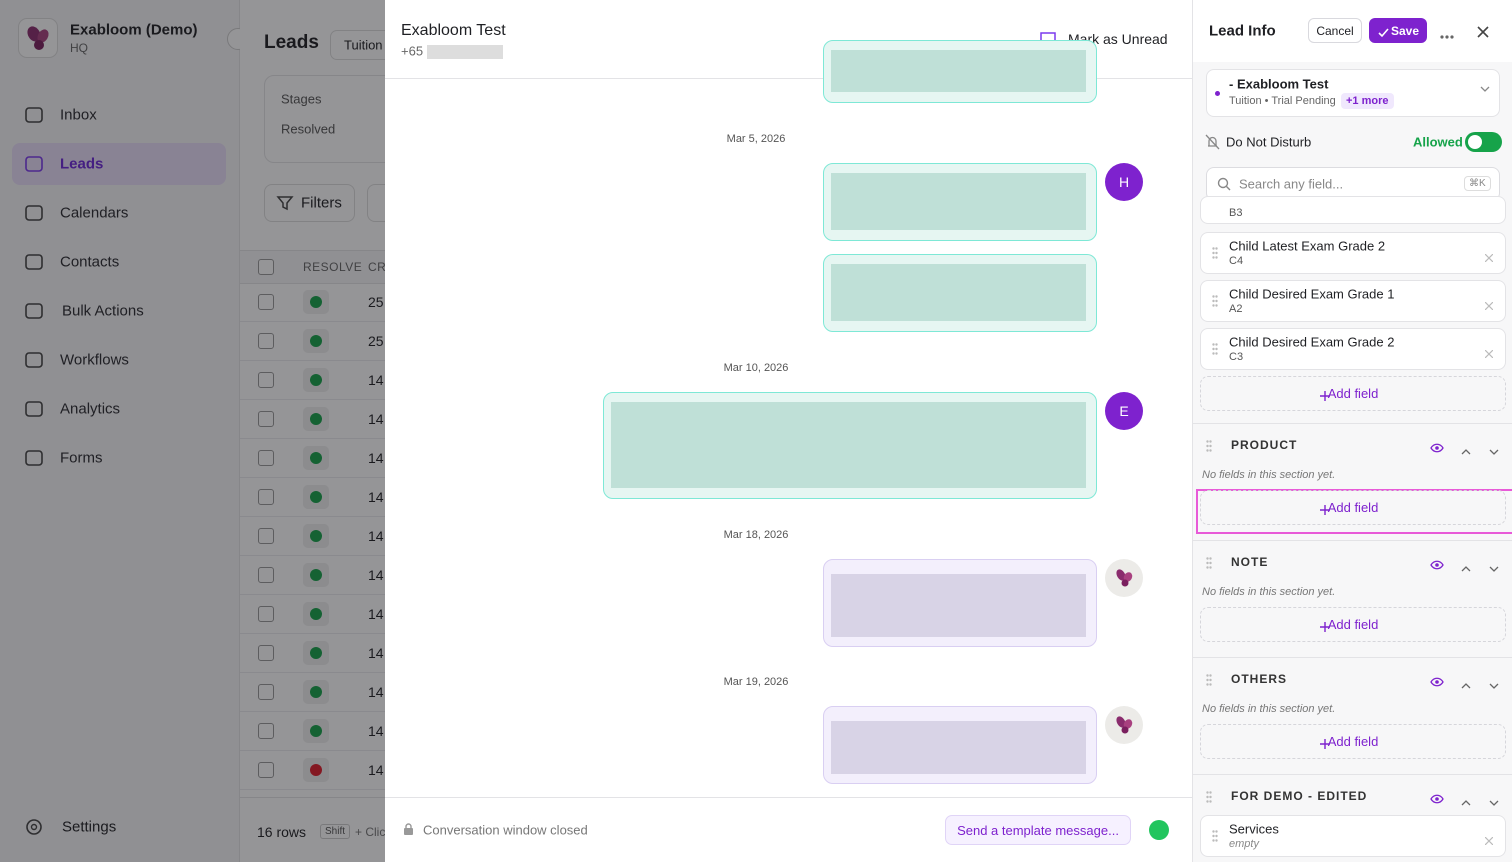 The width and height of the screenshot is (1512, 862). What do you see at coordinates (309, 203) in the screenshot?
I see `filters-button` at bounding box center [309, 203].